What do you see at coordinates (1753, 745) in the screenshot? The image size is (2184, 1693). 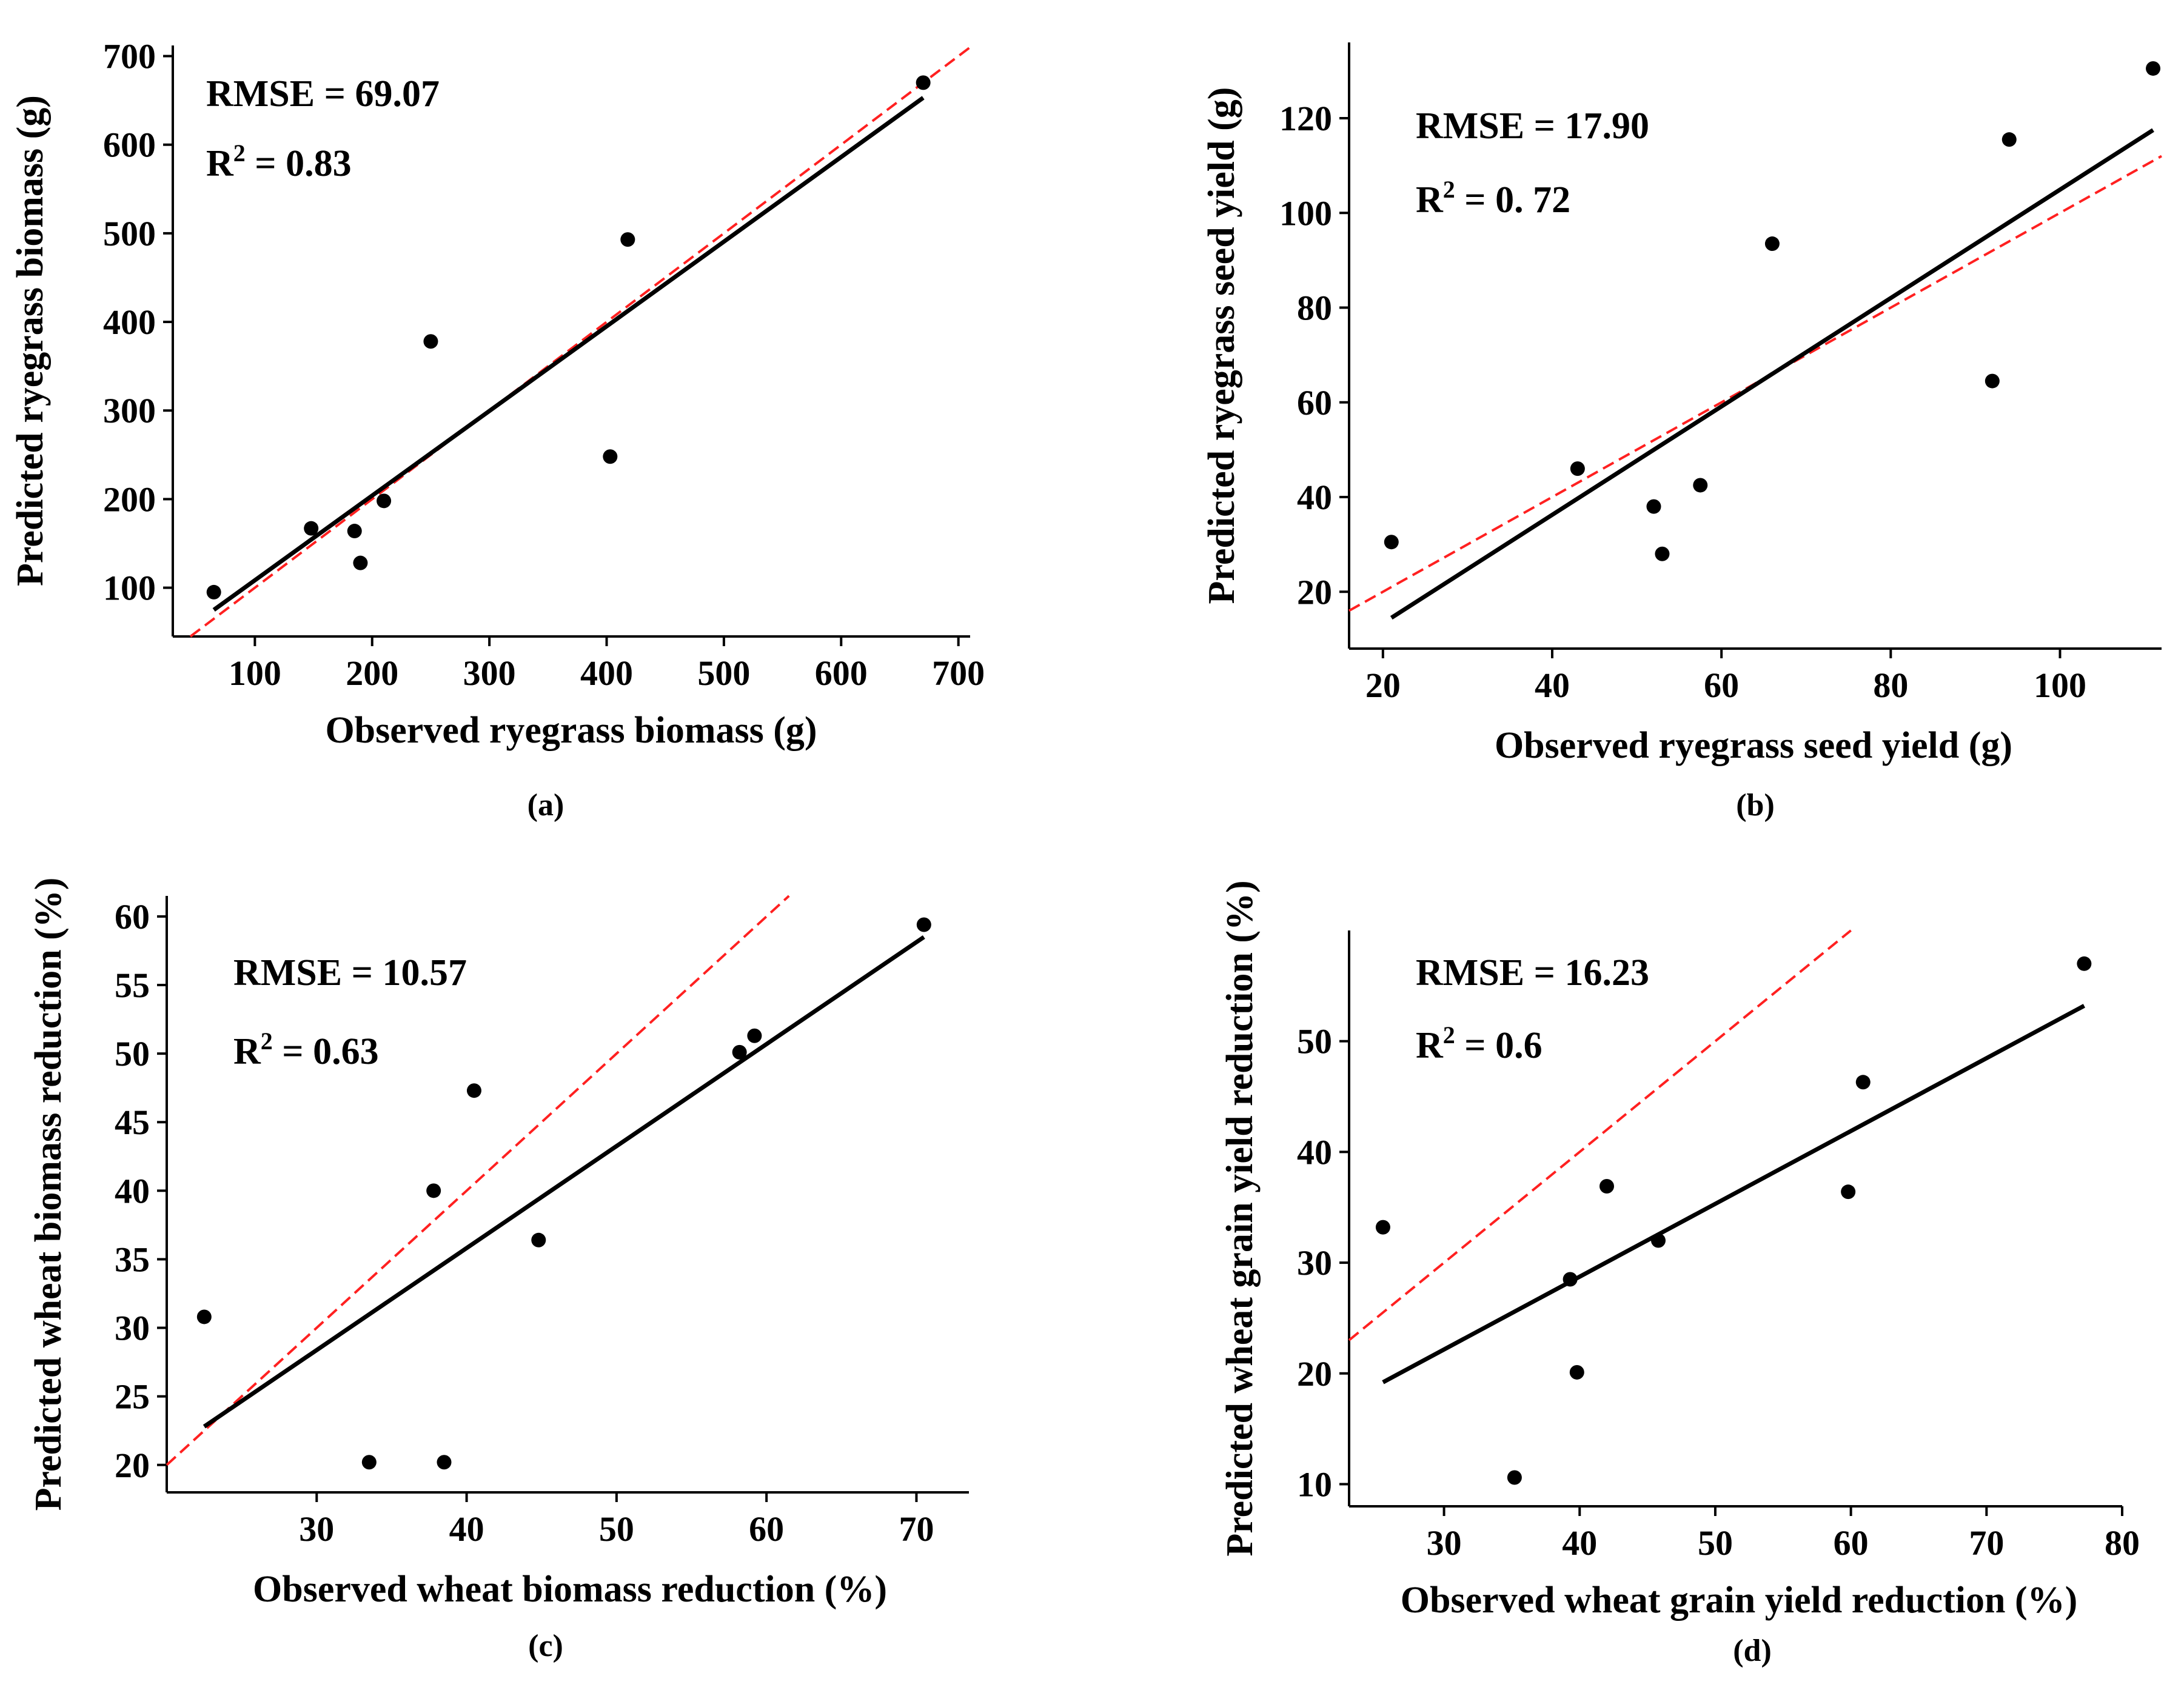 I see `x-axis-title: Observed ryegrass seed yield (g)` at bounding box center [1753, 745].